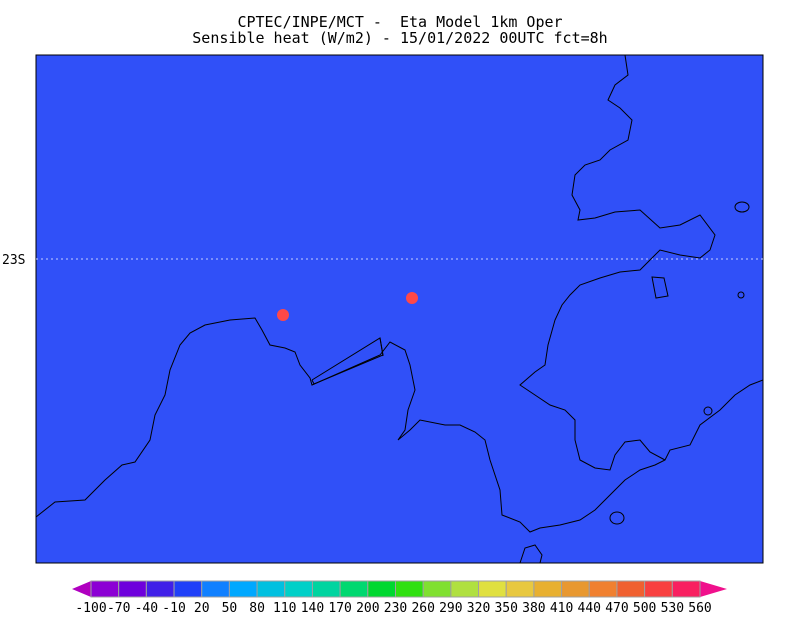 The width and height of the screenshot is (800, 618). What do you see at coordinates (505, 608) in the screenshot?
I see `colorbar-tick-label: 350` at bounding box center [505, 608].